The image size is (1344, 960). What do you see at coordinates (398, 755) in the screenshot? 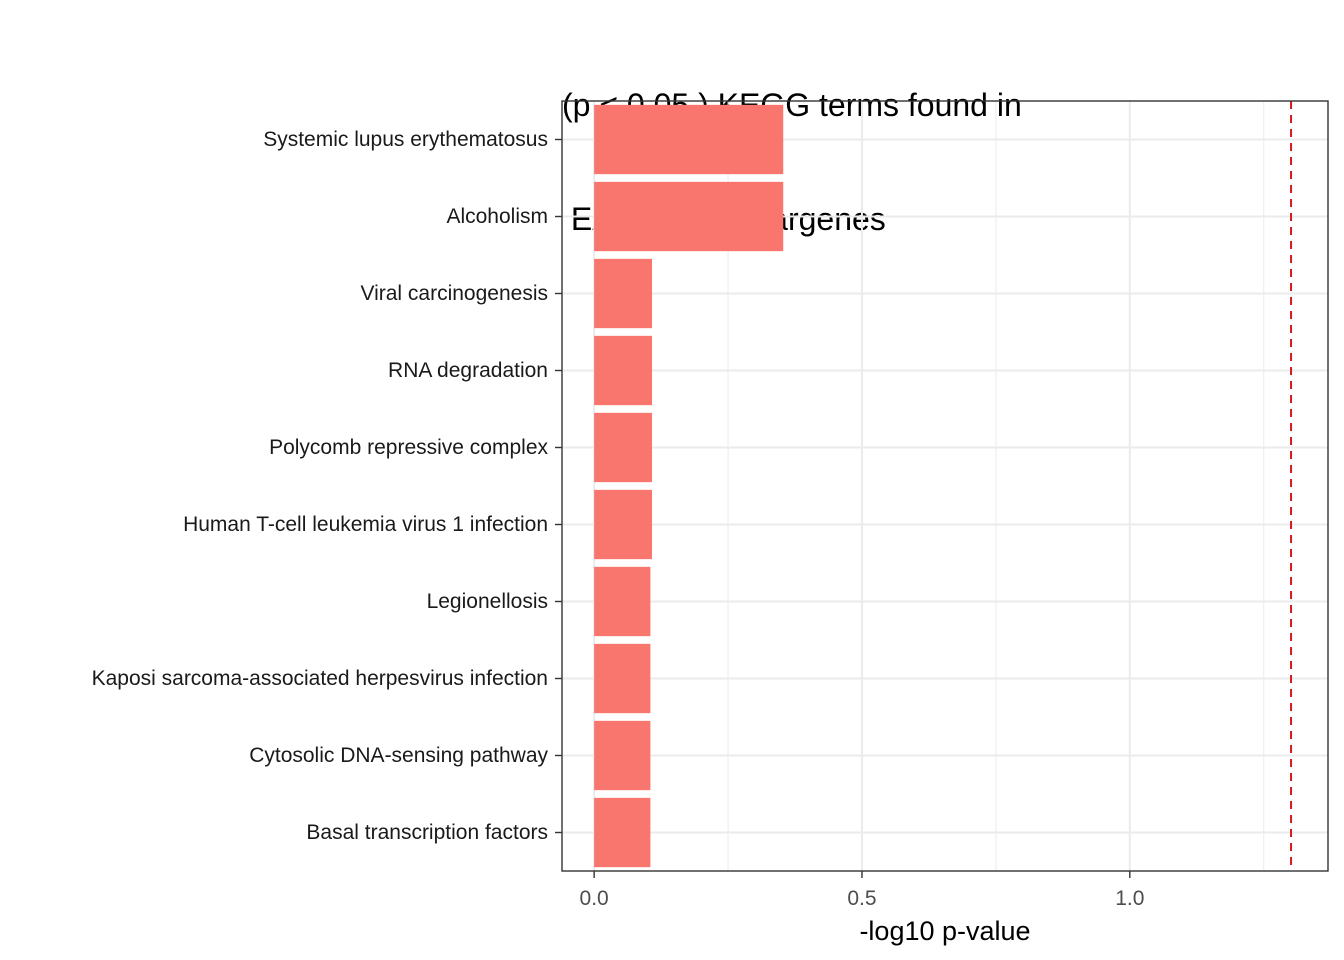
I see `y-tick-label: Cytosolic DNA-sensing pathway` at bounding box center [398, 755].